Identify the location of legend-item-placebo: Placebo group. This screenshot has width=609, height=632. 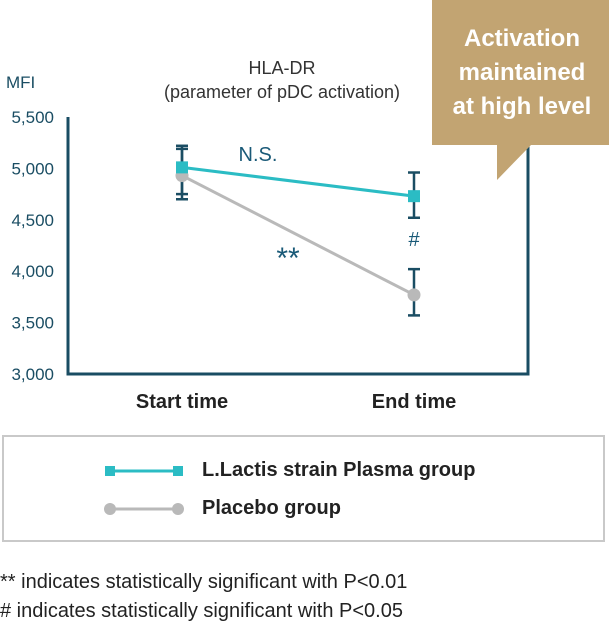
(222, 508).